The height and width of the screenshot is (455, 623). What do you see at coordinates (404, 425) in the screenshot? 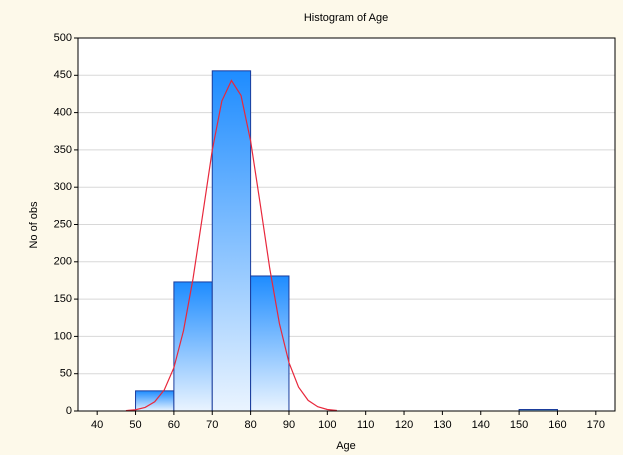
I see `x-tick-label: 120` at bounding box center [404, 425].